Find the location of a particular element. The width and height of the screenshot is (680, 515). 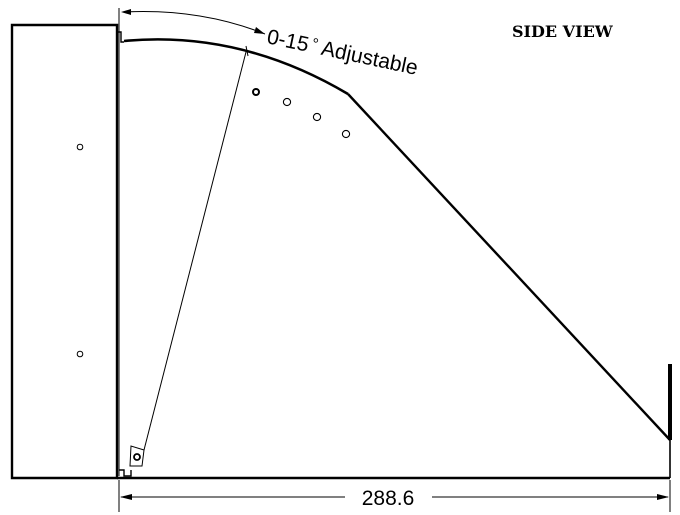

tilt-arm-line is located at coordinates (195, 251).